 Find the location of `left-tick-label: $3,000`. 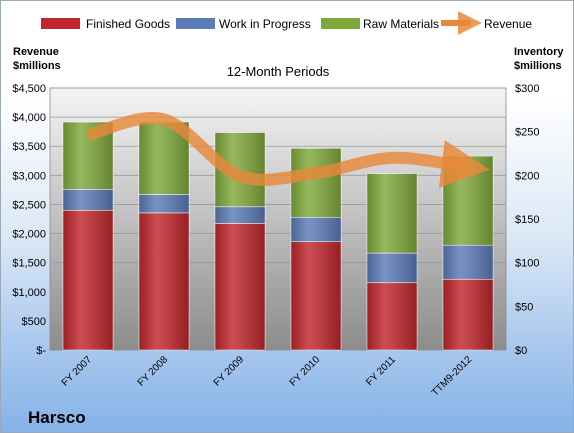

left-tick-label: $3,000 is located at coordinates (29, 176).